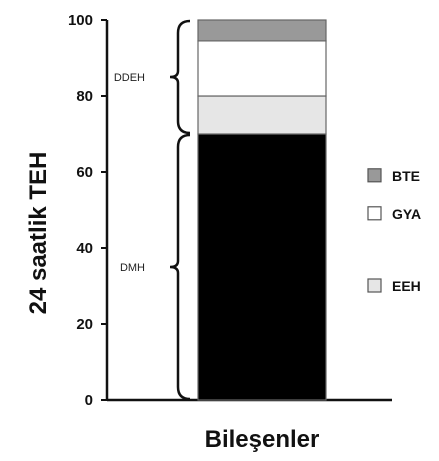 This screenshot has height=461, width=439. What do you see at coordinates (84, 96) in the screenshot?
I see `y-tick-label: 80` at bounding box center [84, 96].